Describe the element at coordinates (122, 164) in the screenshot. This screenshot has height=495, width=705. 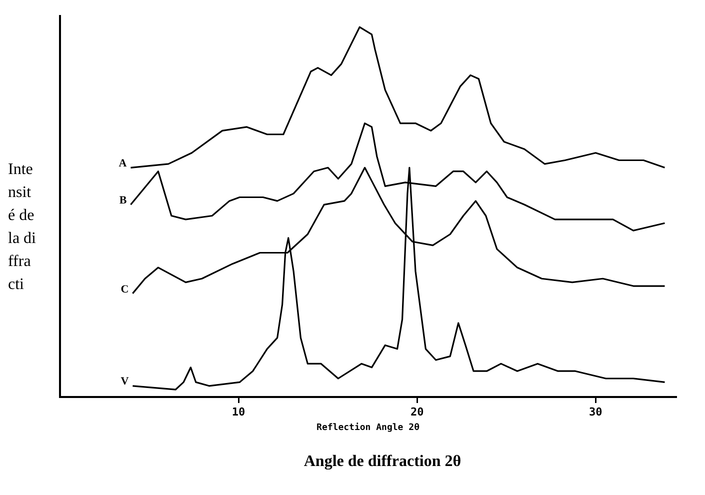
I see `series-label: A` at that location.